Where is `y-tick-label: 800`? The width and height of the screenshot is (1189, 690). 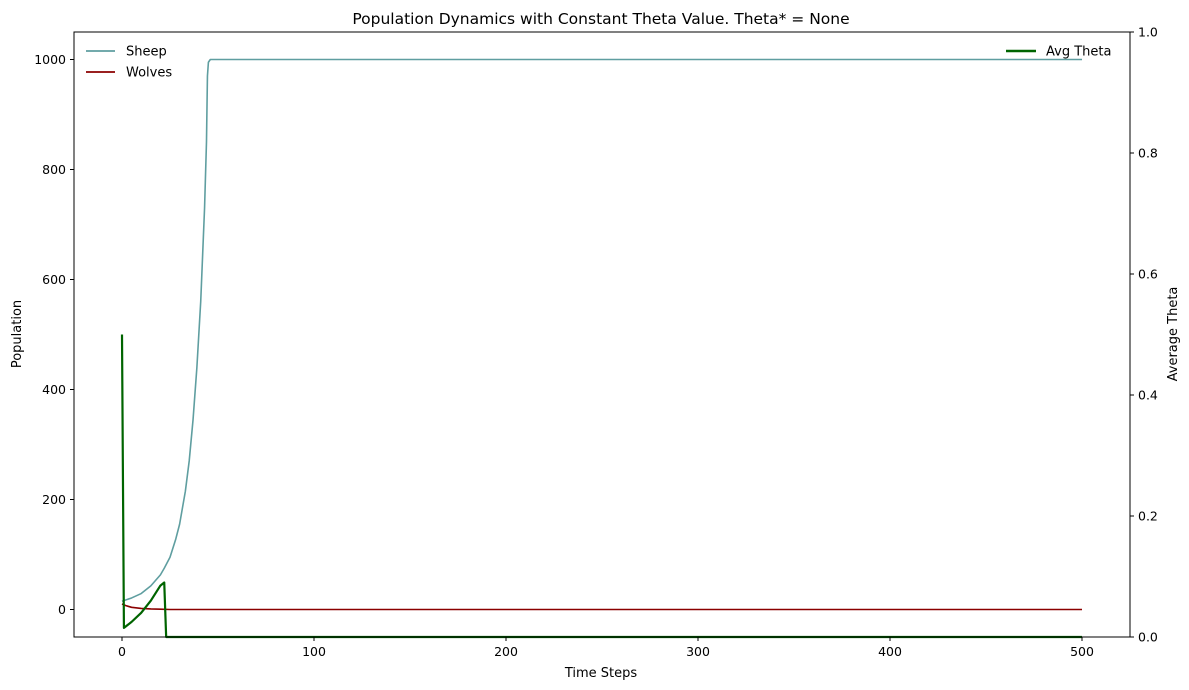 y-tick-label: 800 is located at coordinates (54, 169).